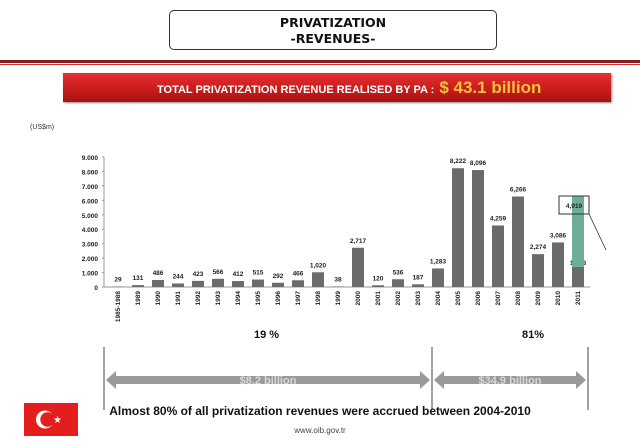 The image size is (640, 441). I want to click on y-tick-label: 0, so click(96, 288).